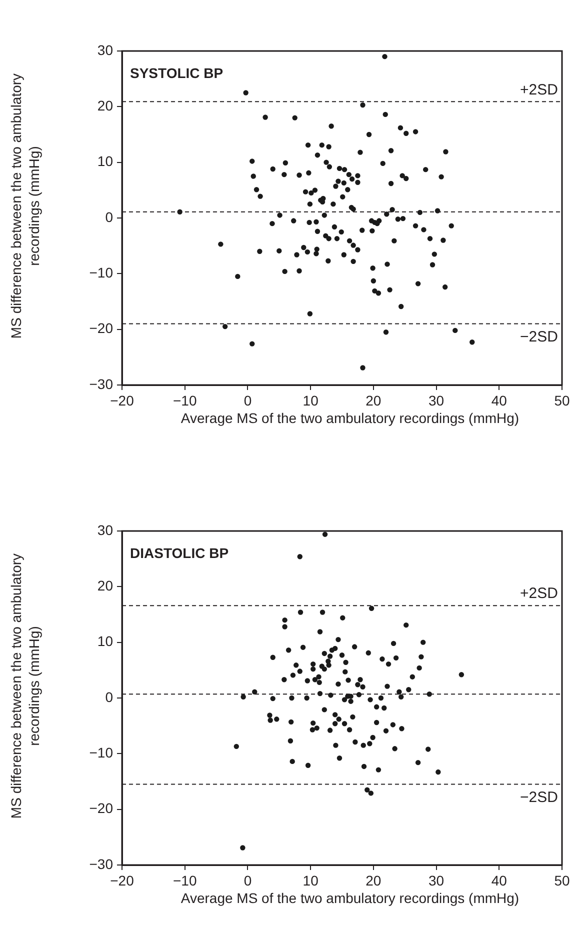 The width and height of the screenshot is (574, 932). I want to click on annotation: SYSTOLIC BP, so click(177, 72).